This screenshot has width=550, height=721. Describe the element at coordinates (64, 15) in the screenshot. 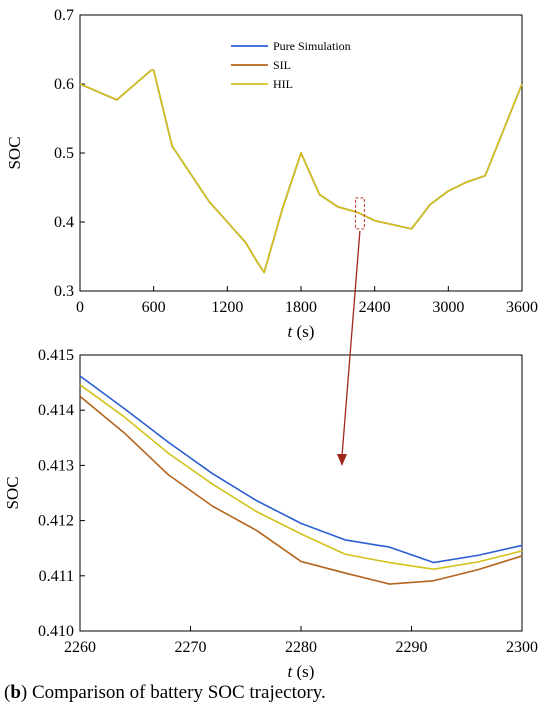

I see `y-tick-label: 0.7` at that location.